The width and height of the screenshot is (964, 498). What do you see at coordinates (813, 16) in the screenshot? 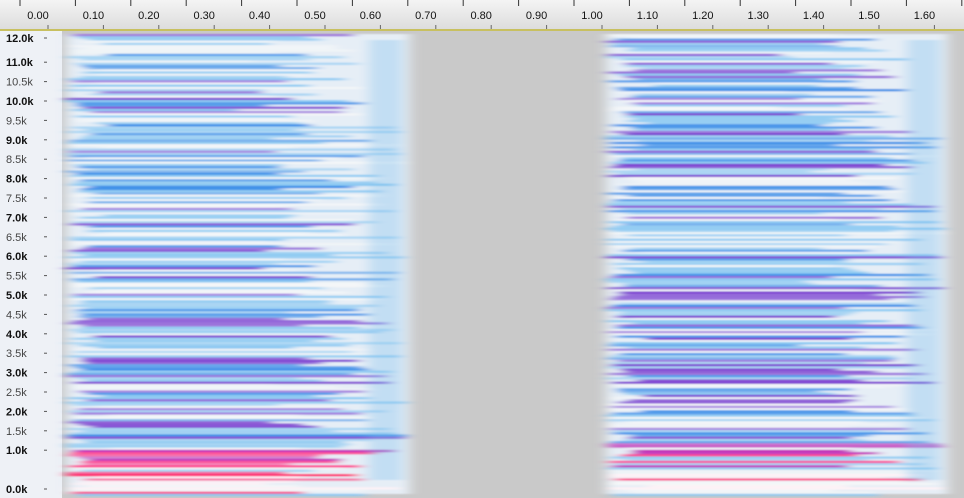
I see `ruler-label: 1.40` at bounding box center [813, 16].